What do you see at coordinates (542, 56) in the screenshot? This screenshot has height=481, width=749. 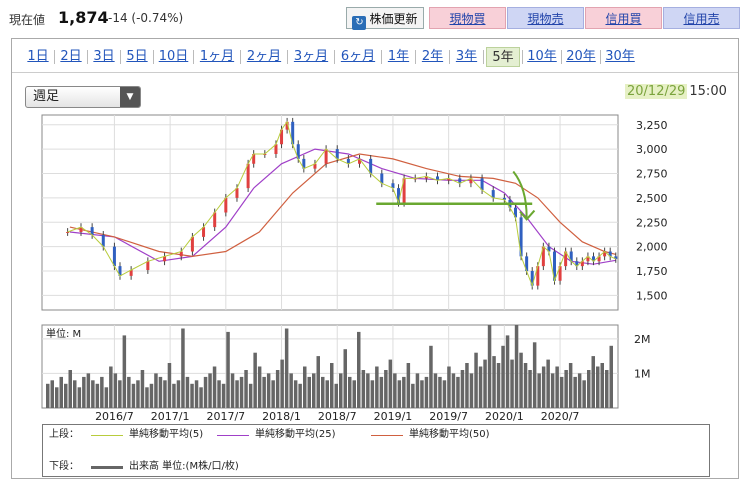 I see `period-tab-13: 10年` at bounding box center [542, 56].